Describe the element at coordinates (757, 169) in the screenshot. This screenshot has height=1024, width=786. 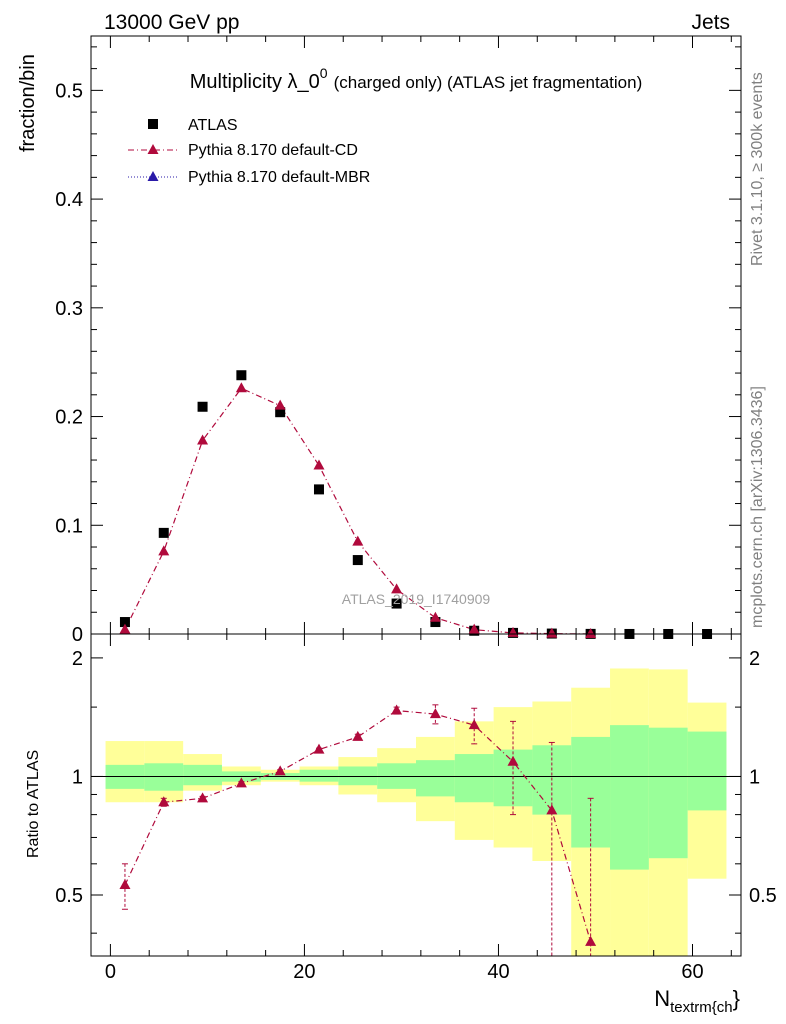
I see `rivet-label: Rivet 3.1.10, ≥ 300k events` at that location.